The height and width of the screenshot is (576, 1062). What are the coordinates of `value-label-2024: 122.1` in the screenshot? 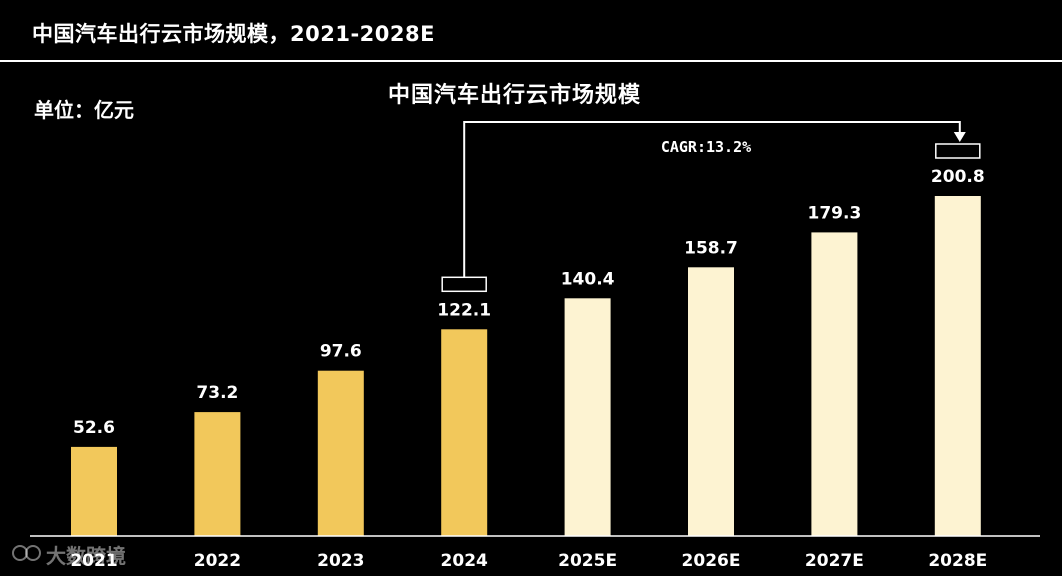 It's located at (464, 310).